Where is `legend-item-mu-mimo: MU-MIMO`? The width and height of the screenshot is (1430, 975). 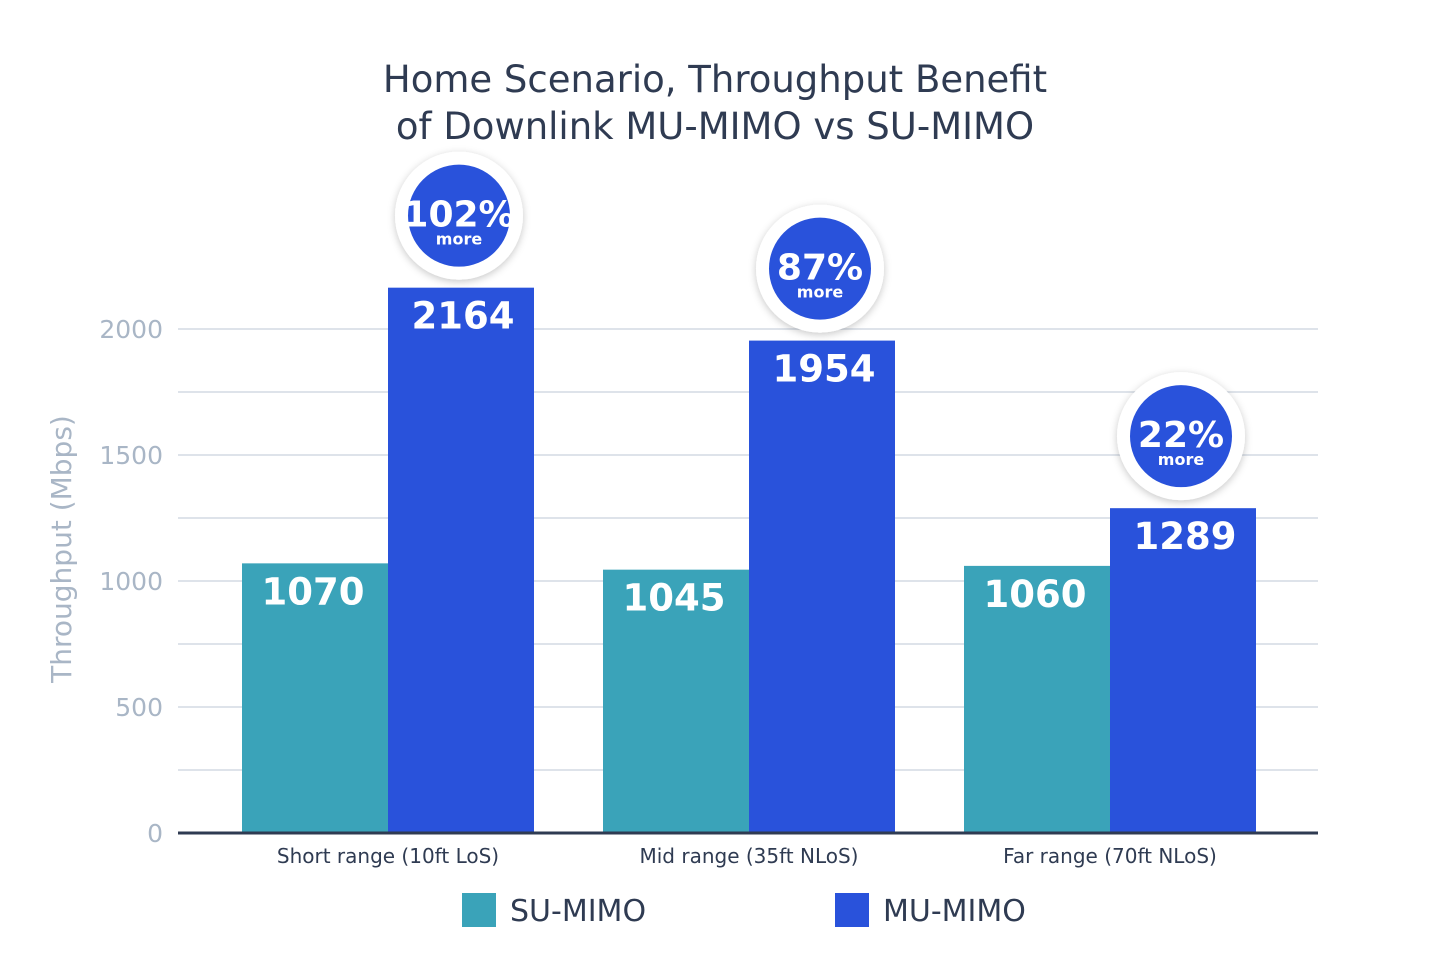
legend-item-mu-mimo: MU-MIMO is located at coordinates (930, 911).